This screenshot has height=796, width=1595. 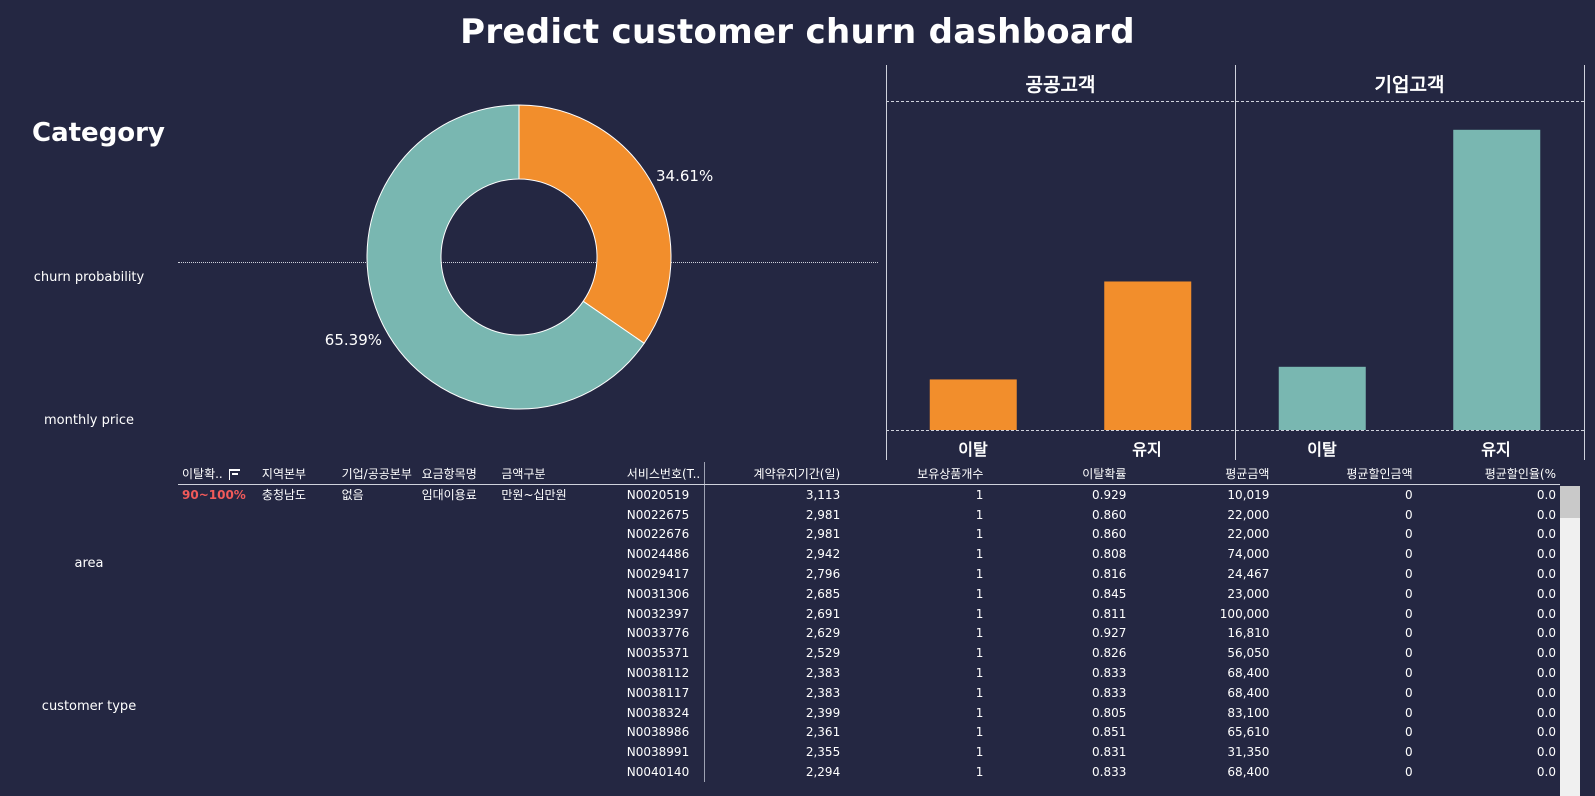 I want to click on table-row: N0038112 2,383 1 0.833 68,400 0 0.0, so click(x=869, y=673).